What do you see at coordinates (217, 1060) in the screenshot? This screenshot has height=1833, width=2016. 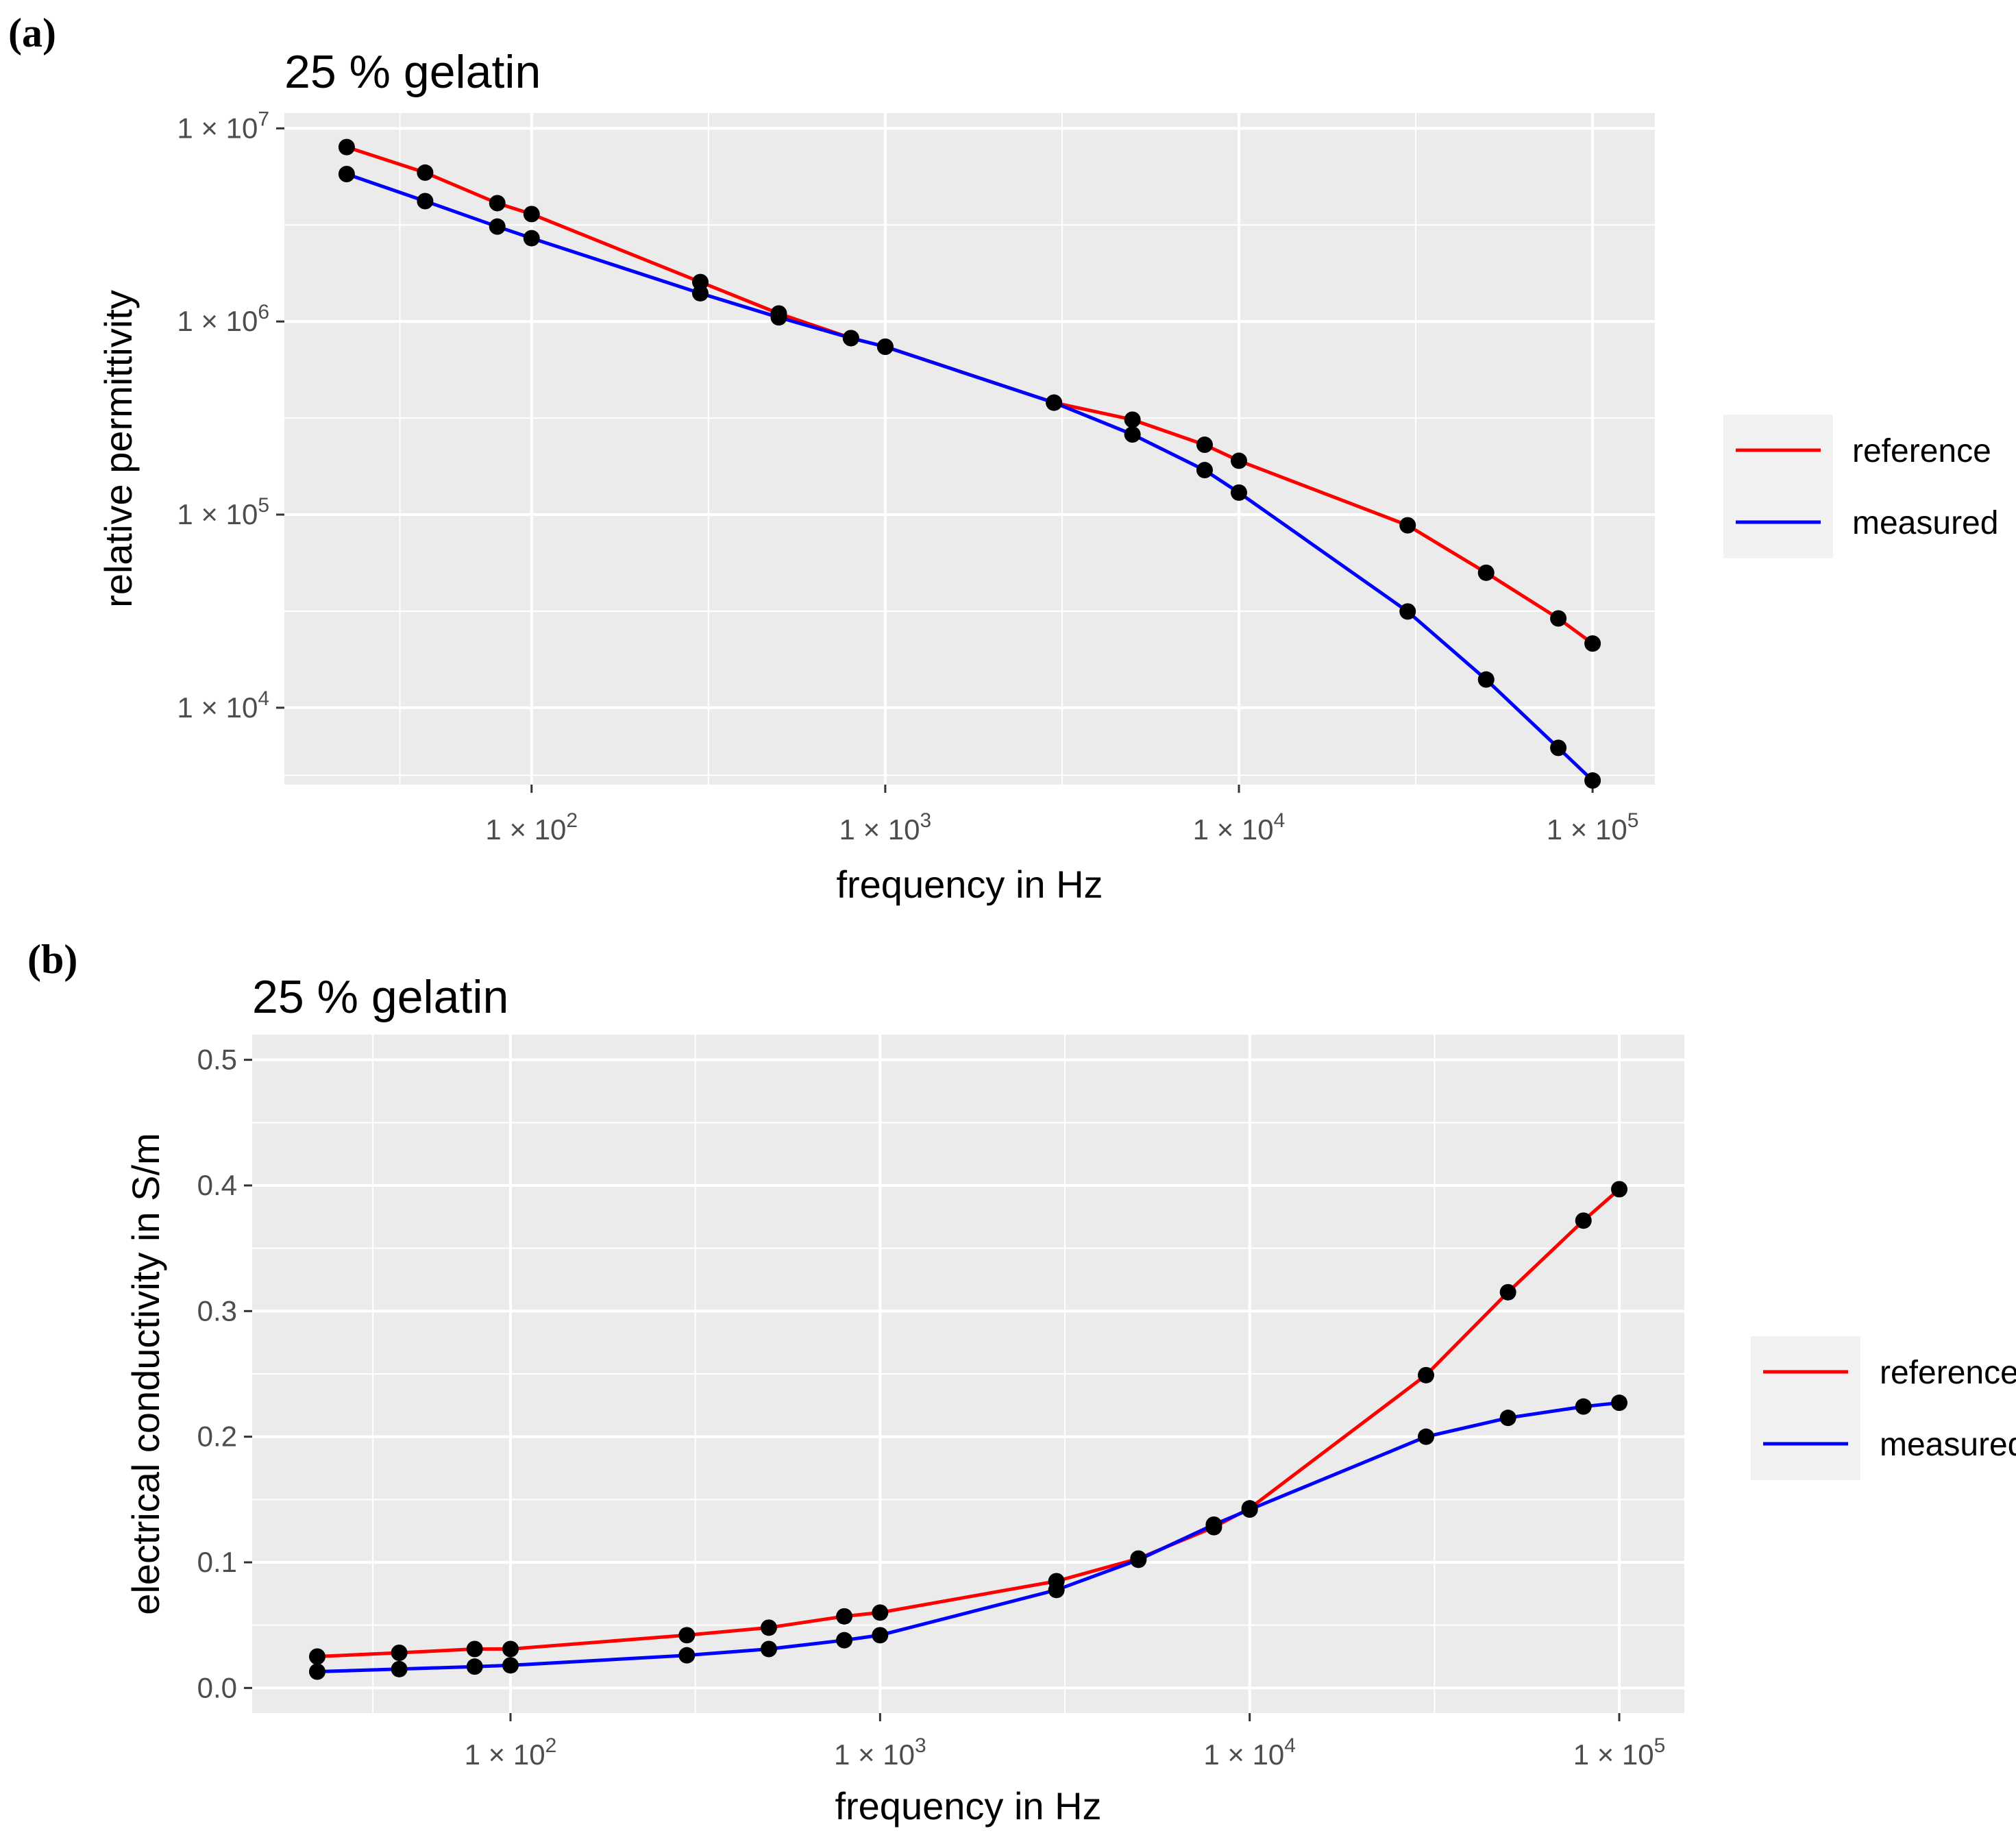 I see `y-tick-label: 0.5` at bounding box center [217, 1060].